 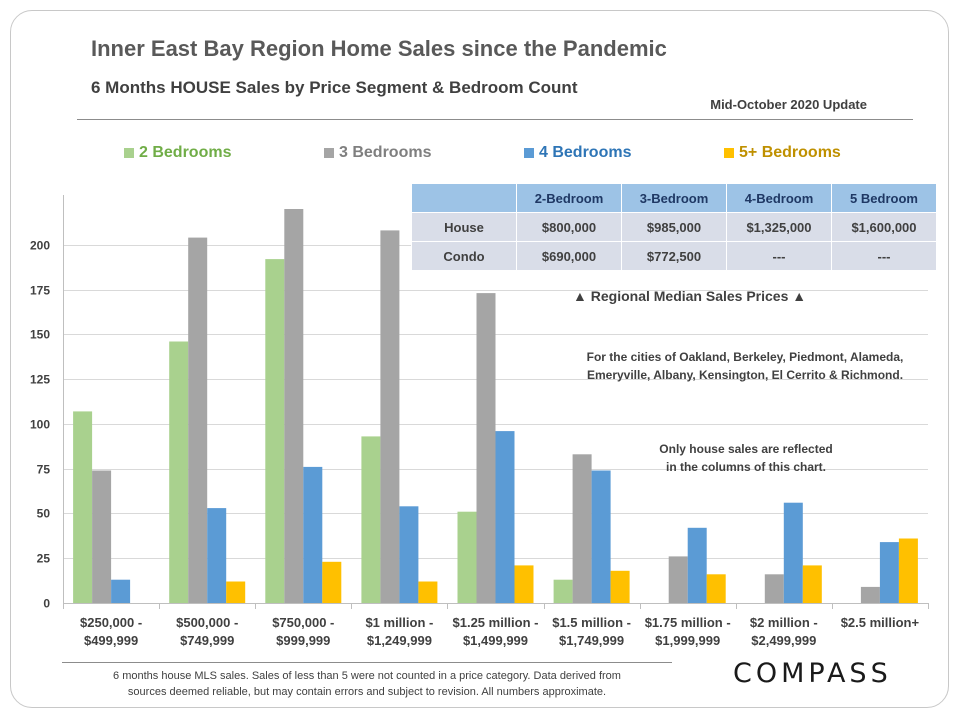 I want to click on legend-swatch-2-bedrooms, so click(x=129, y=153).